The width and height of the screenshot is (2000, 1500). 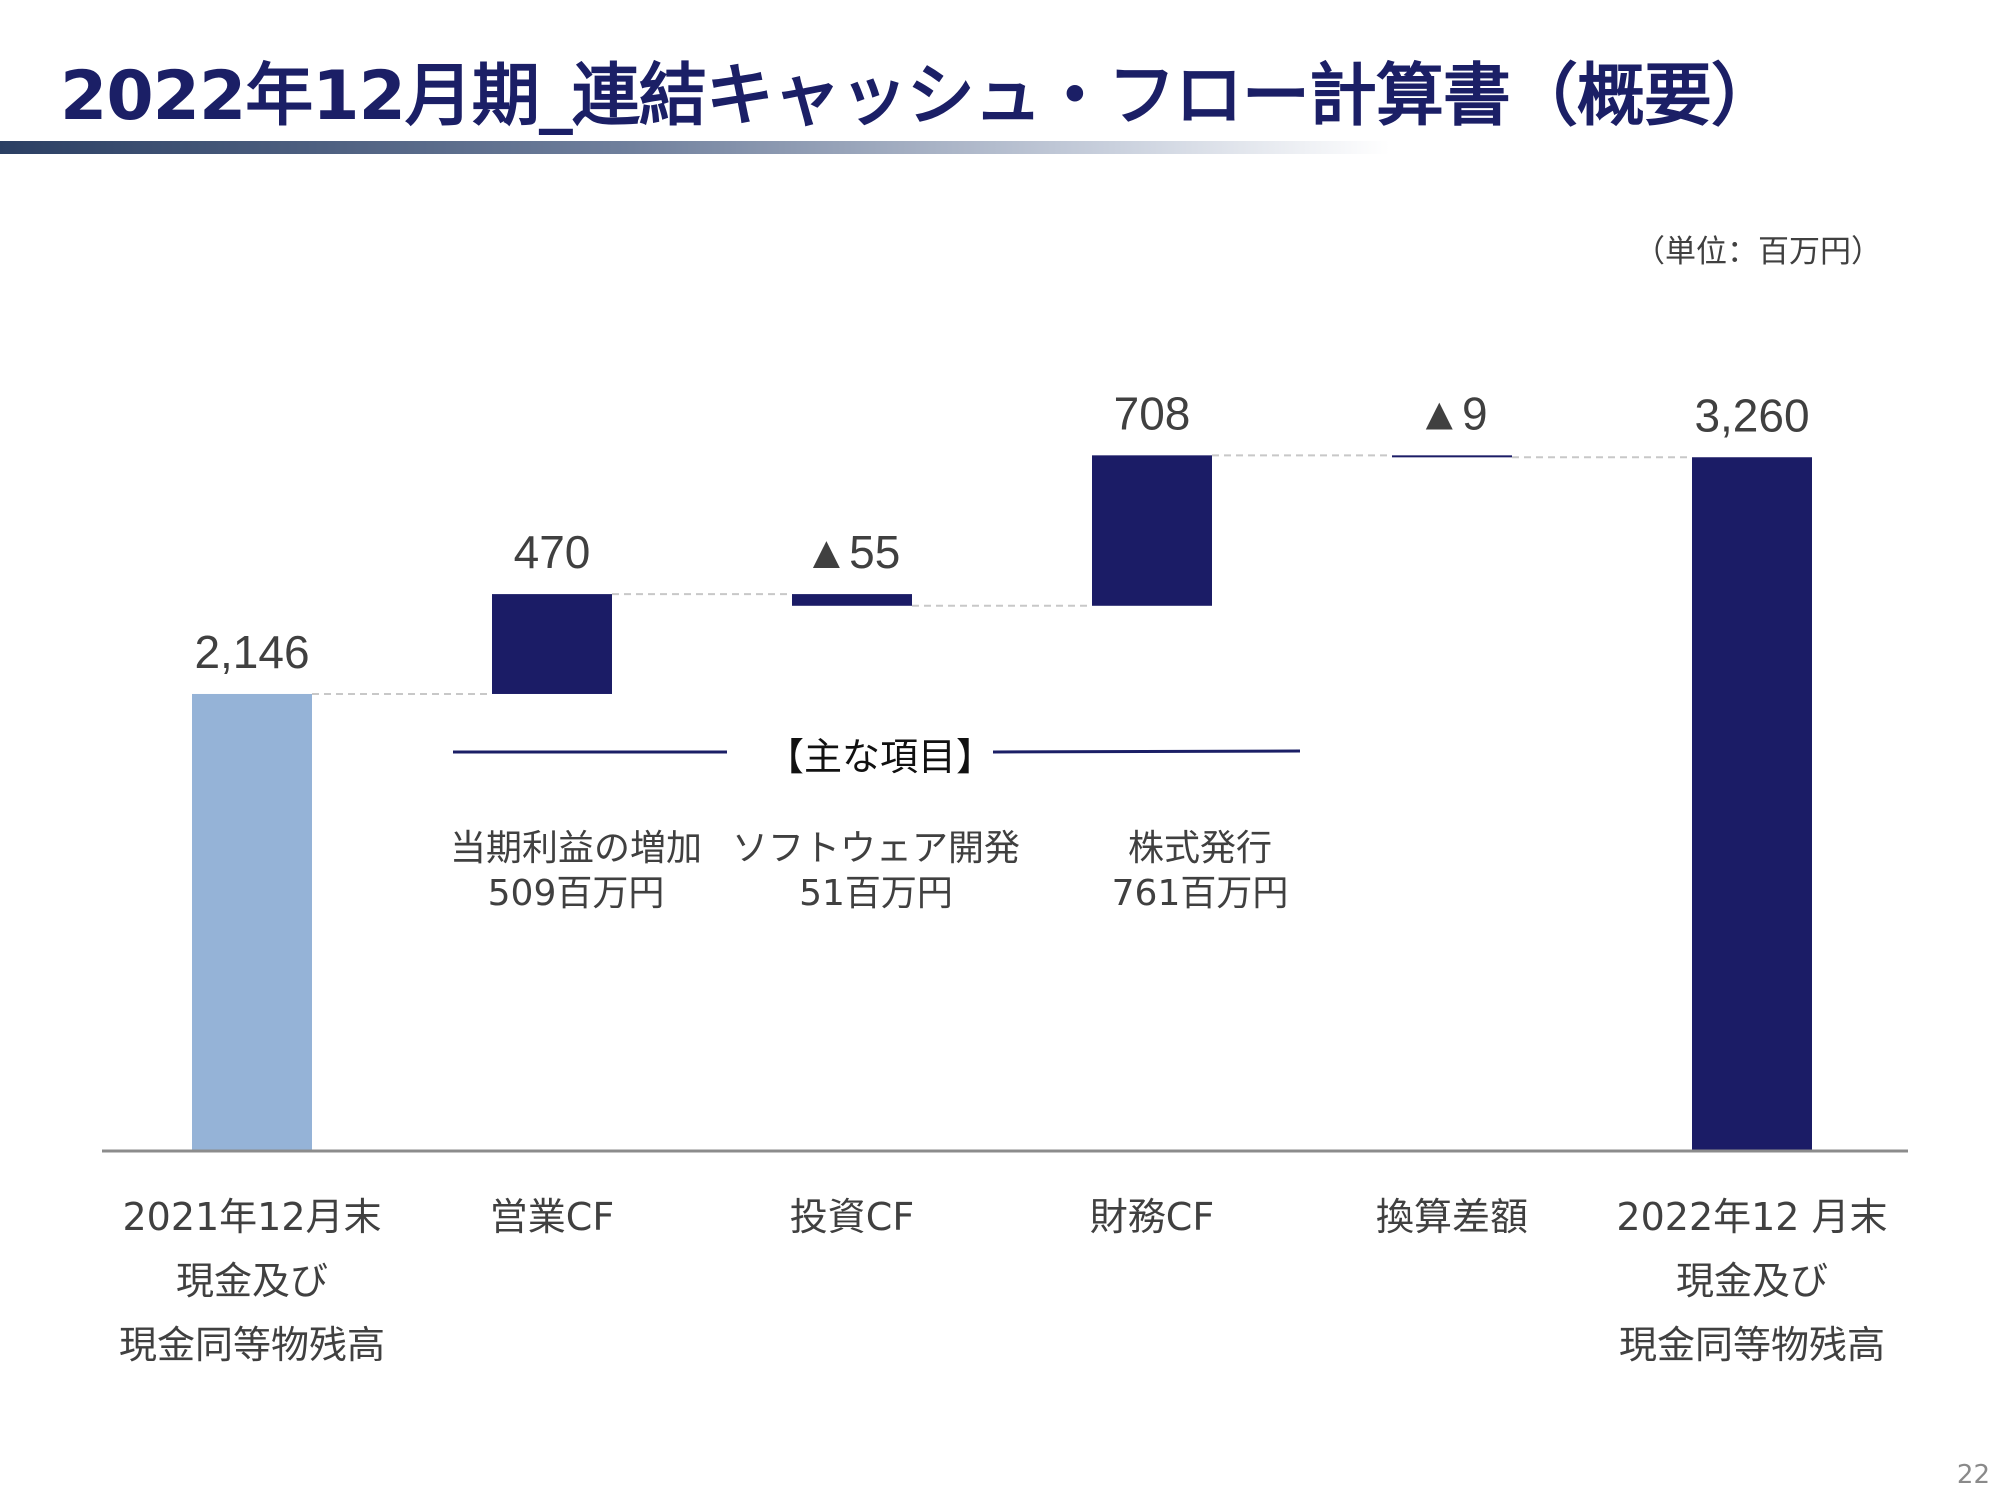 I want to click on data-label-closing-balance: 3,260, so click(x=1751, y=415).